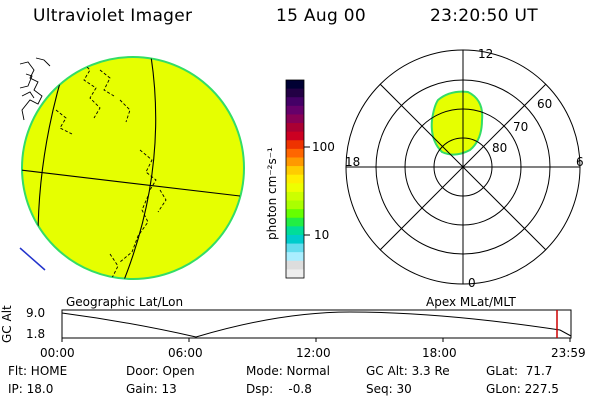 The image size is (600, 400). I want to click on mlt-label-18: 18, so click(353, 162).